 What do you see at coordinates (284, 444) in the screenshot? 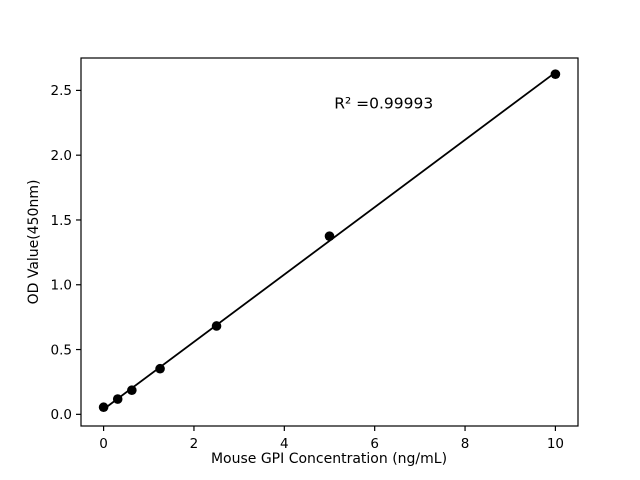
I see `x-tick-label: 4` at bounding box center [284, 444].